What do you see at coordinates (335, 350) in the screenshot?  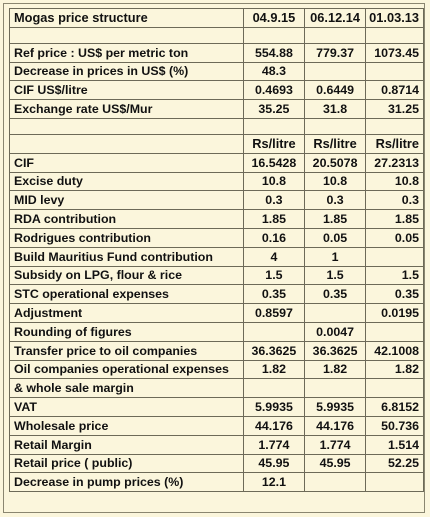 I see `cell-value: 36.3625` at bounding box center [335, 350].